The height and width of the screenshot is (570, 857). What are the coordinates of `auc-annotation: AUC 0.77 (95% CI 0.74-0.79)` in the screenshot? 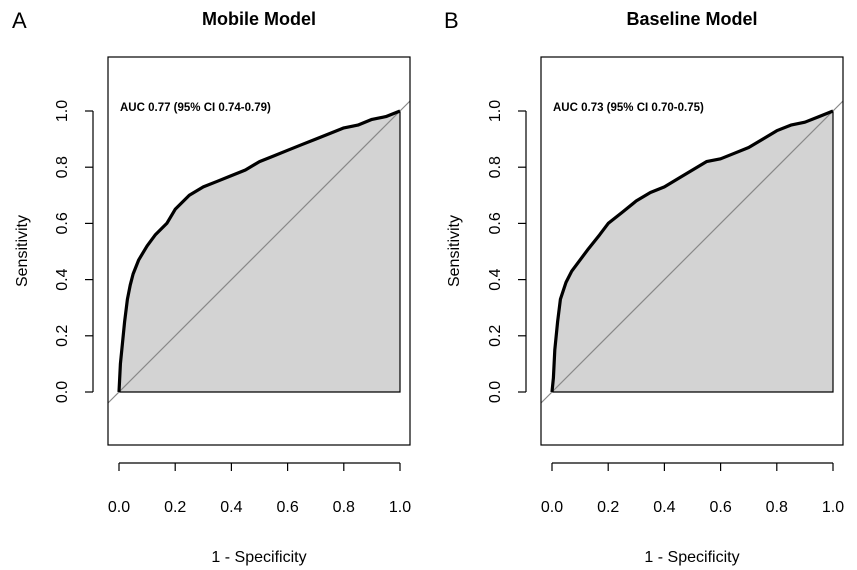 It's located at (195, 108).